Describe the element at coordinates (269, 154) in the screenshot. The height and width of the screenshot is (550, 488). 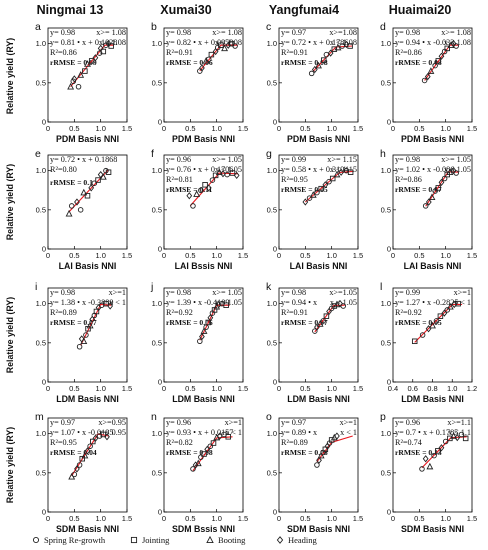
I see `panel-label: g` at that location.